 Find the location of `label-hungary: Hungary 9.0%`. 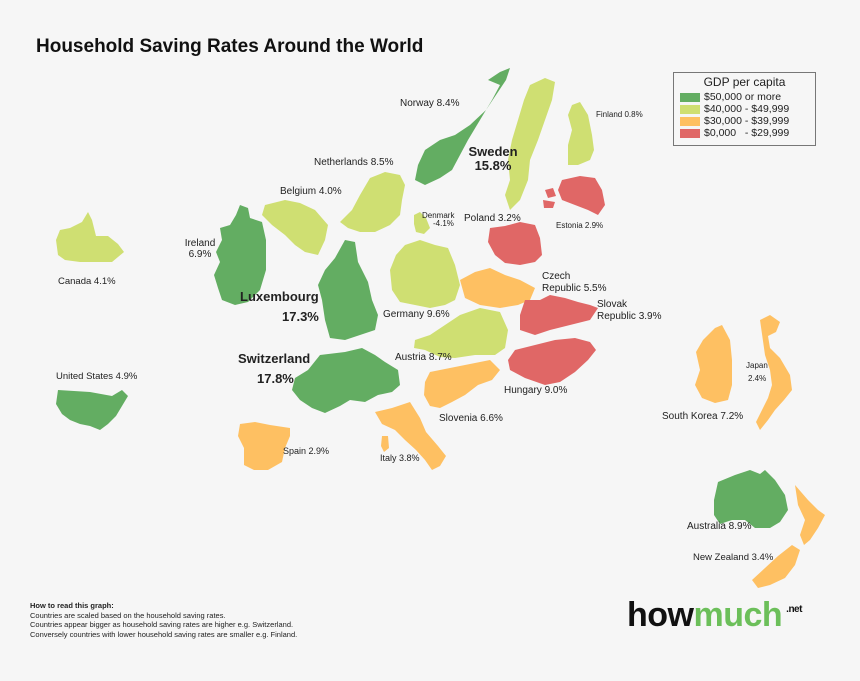

label-hungary: Hungary 9.0% is located at coordinates (536, 390).